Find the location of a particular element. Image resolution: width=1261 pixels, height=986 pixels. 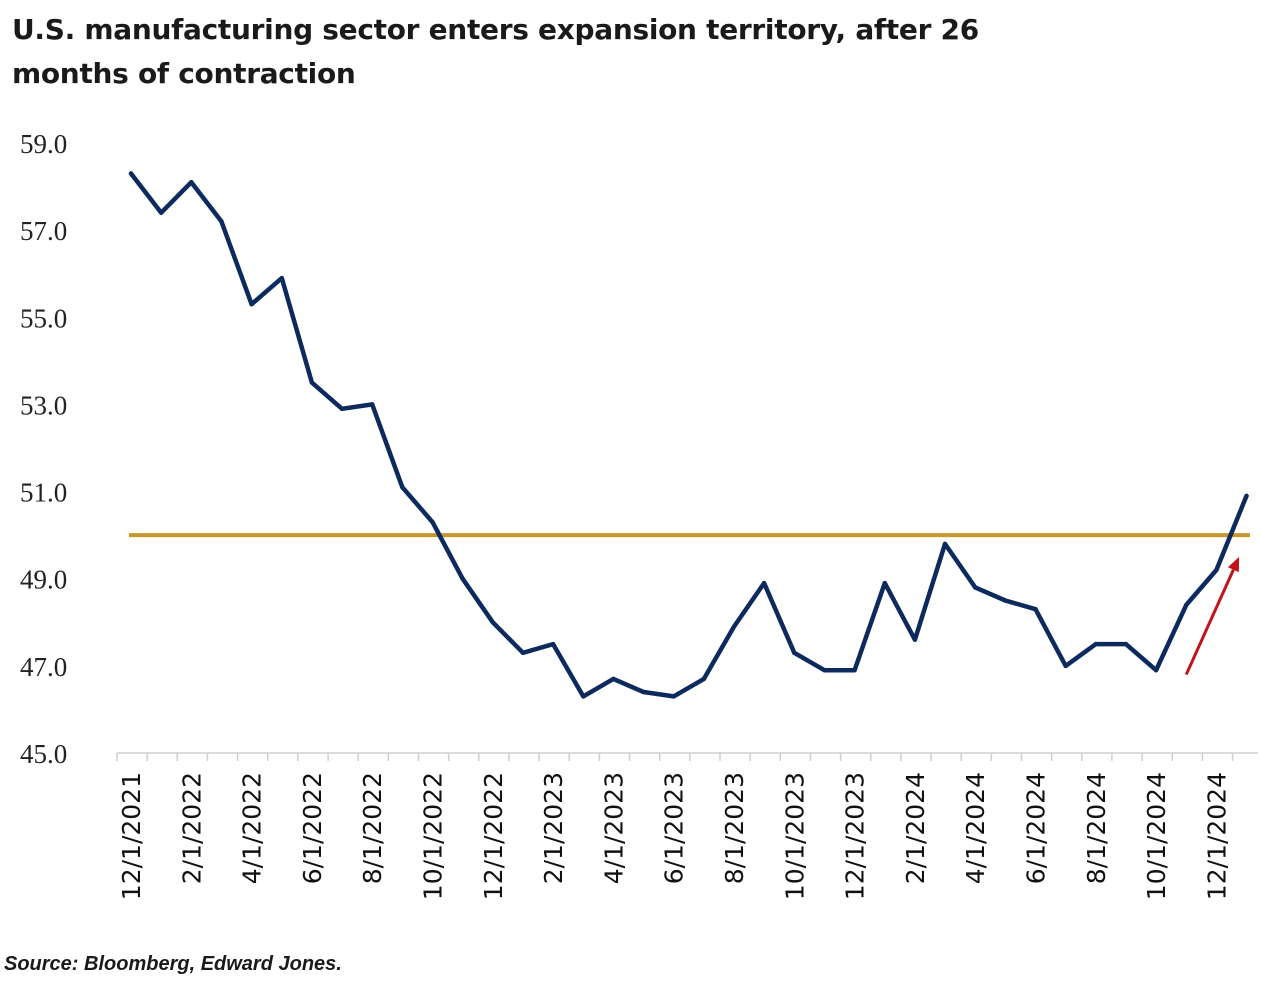

x-tick-label: 4/1/2022 is located at coordinates (252, 828).